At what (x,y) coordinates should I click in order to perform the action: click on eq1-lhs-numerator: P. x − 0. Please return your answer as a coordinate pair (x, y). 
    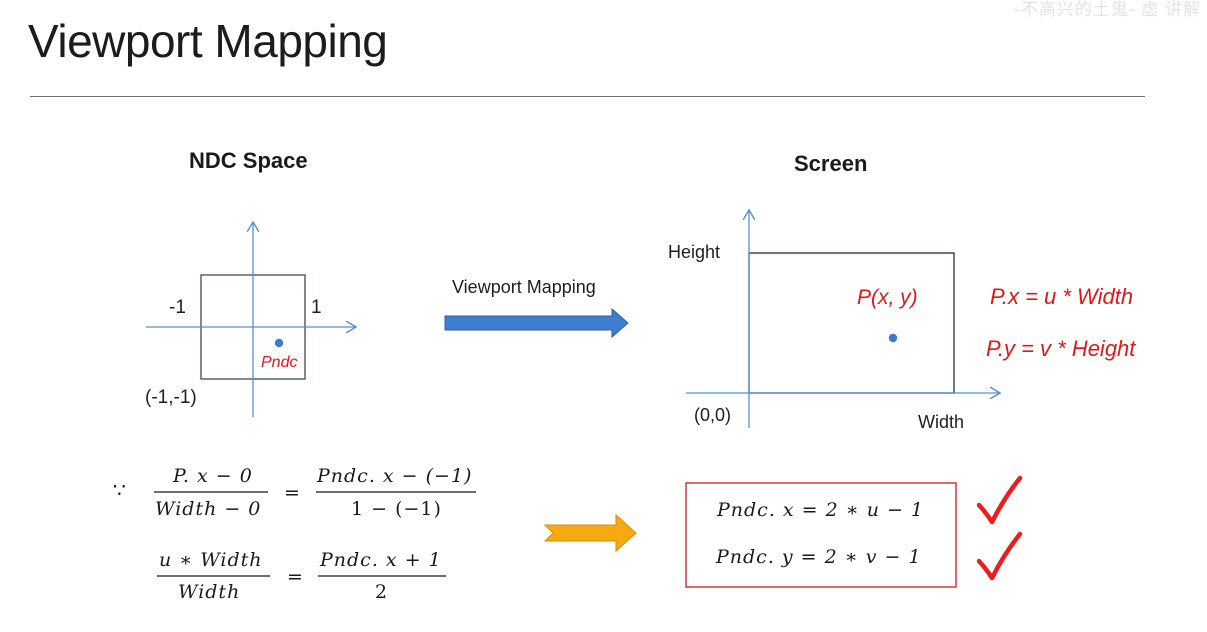
    Looking at the image, I should click on (213, 476).